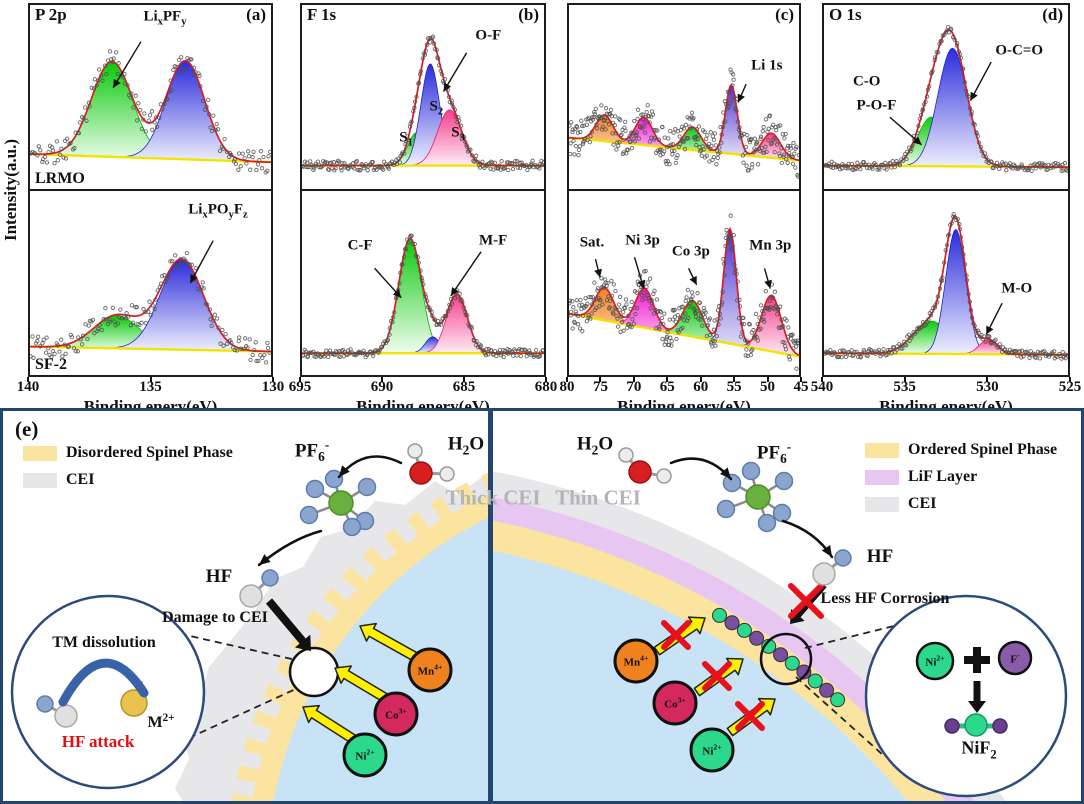 The image size is (1084, 804). I want to click on tick-label: 75, so click(600, 387).